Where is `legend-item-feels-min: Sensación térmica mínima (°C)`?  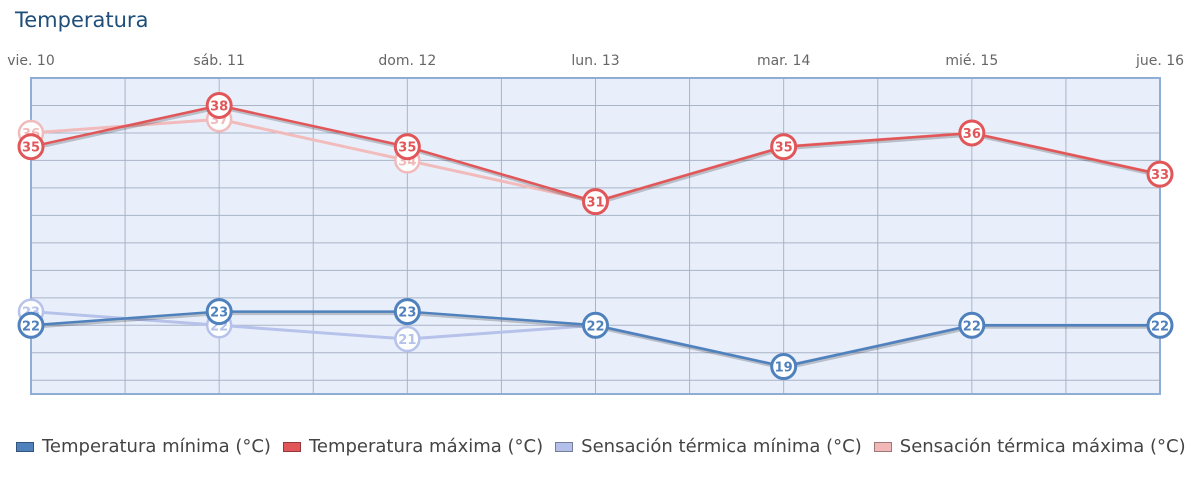 legend-item-feels-min: Sensación térmica mínima (°C) is located at coordinates (708, 446).